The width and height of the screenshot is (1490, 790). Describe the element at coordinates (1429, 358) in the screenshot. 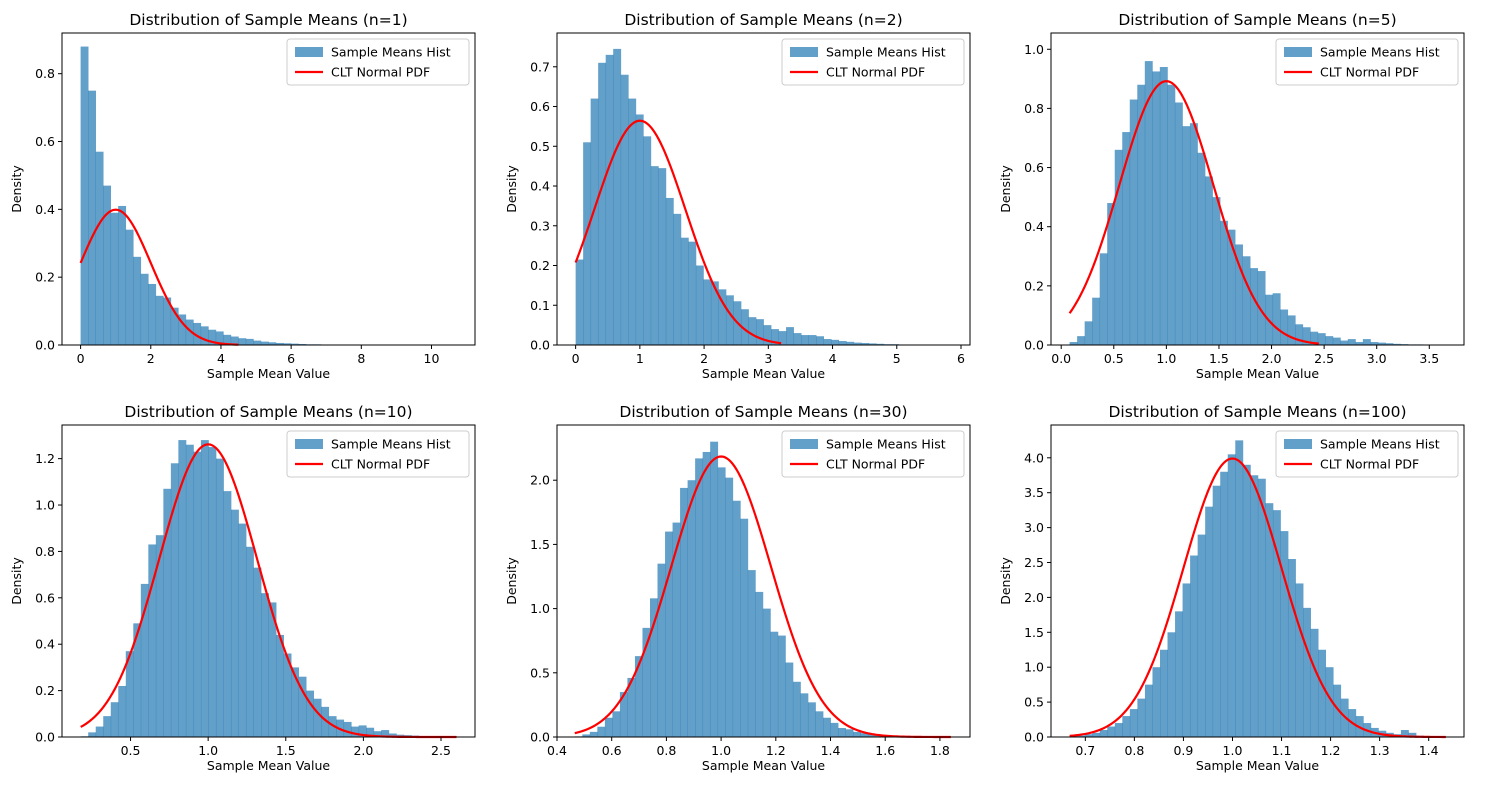

I see `x-tick-label: 3.5` at that location.